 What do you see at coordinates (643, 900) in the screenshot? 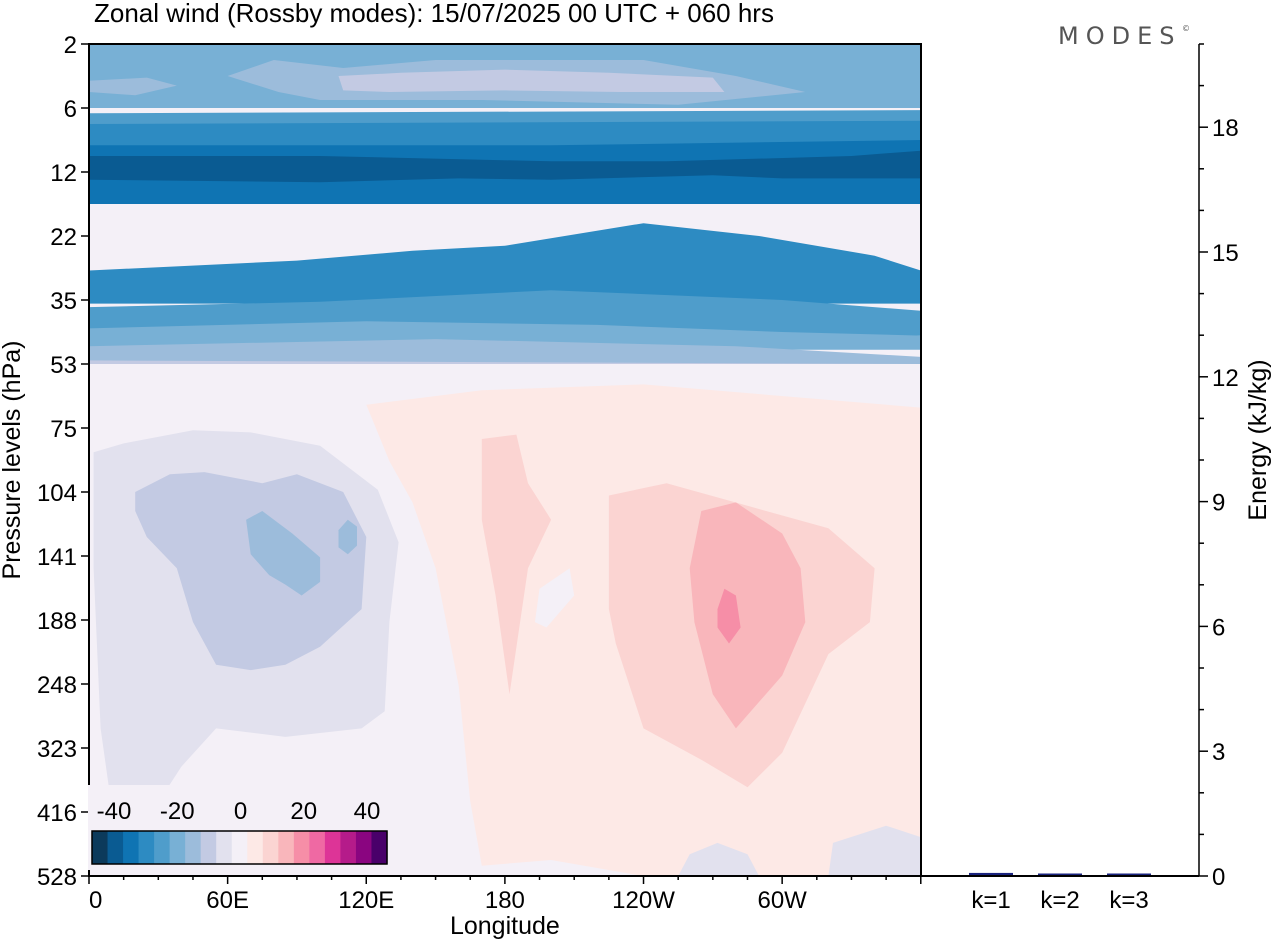
I see `x-tick-label: 120W` at bounding box center [643, 900].